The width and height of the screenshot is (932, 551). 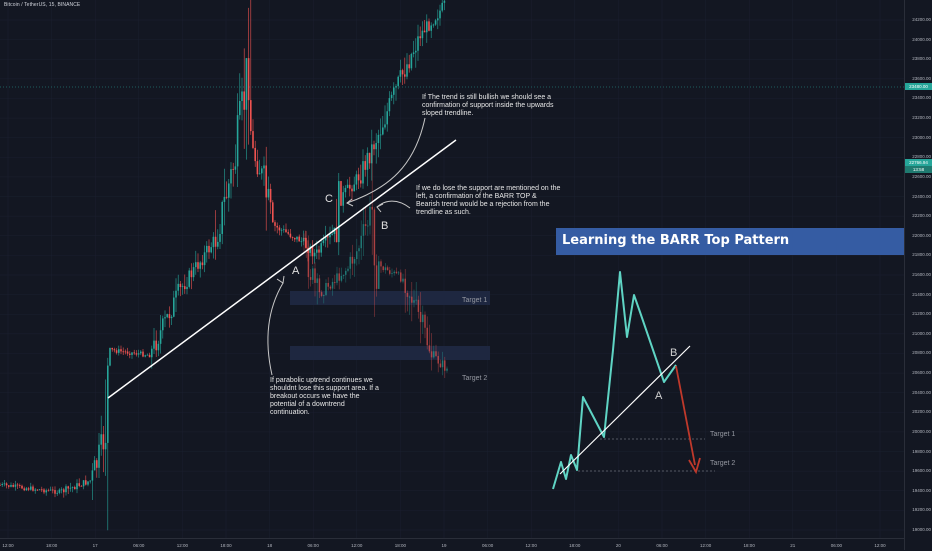 I want to click on price-tick: 22400.00, so click(x=921, y=196).